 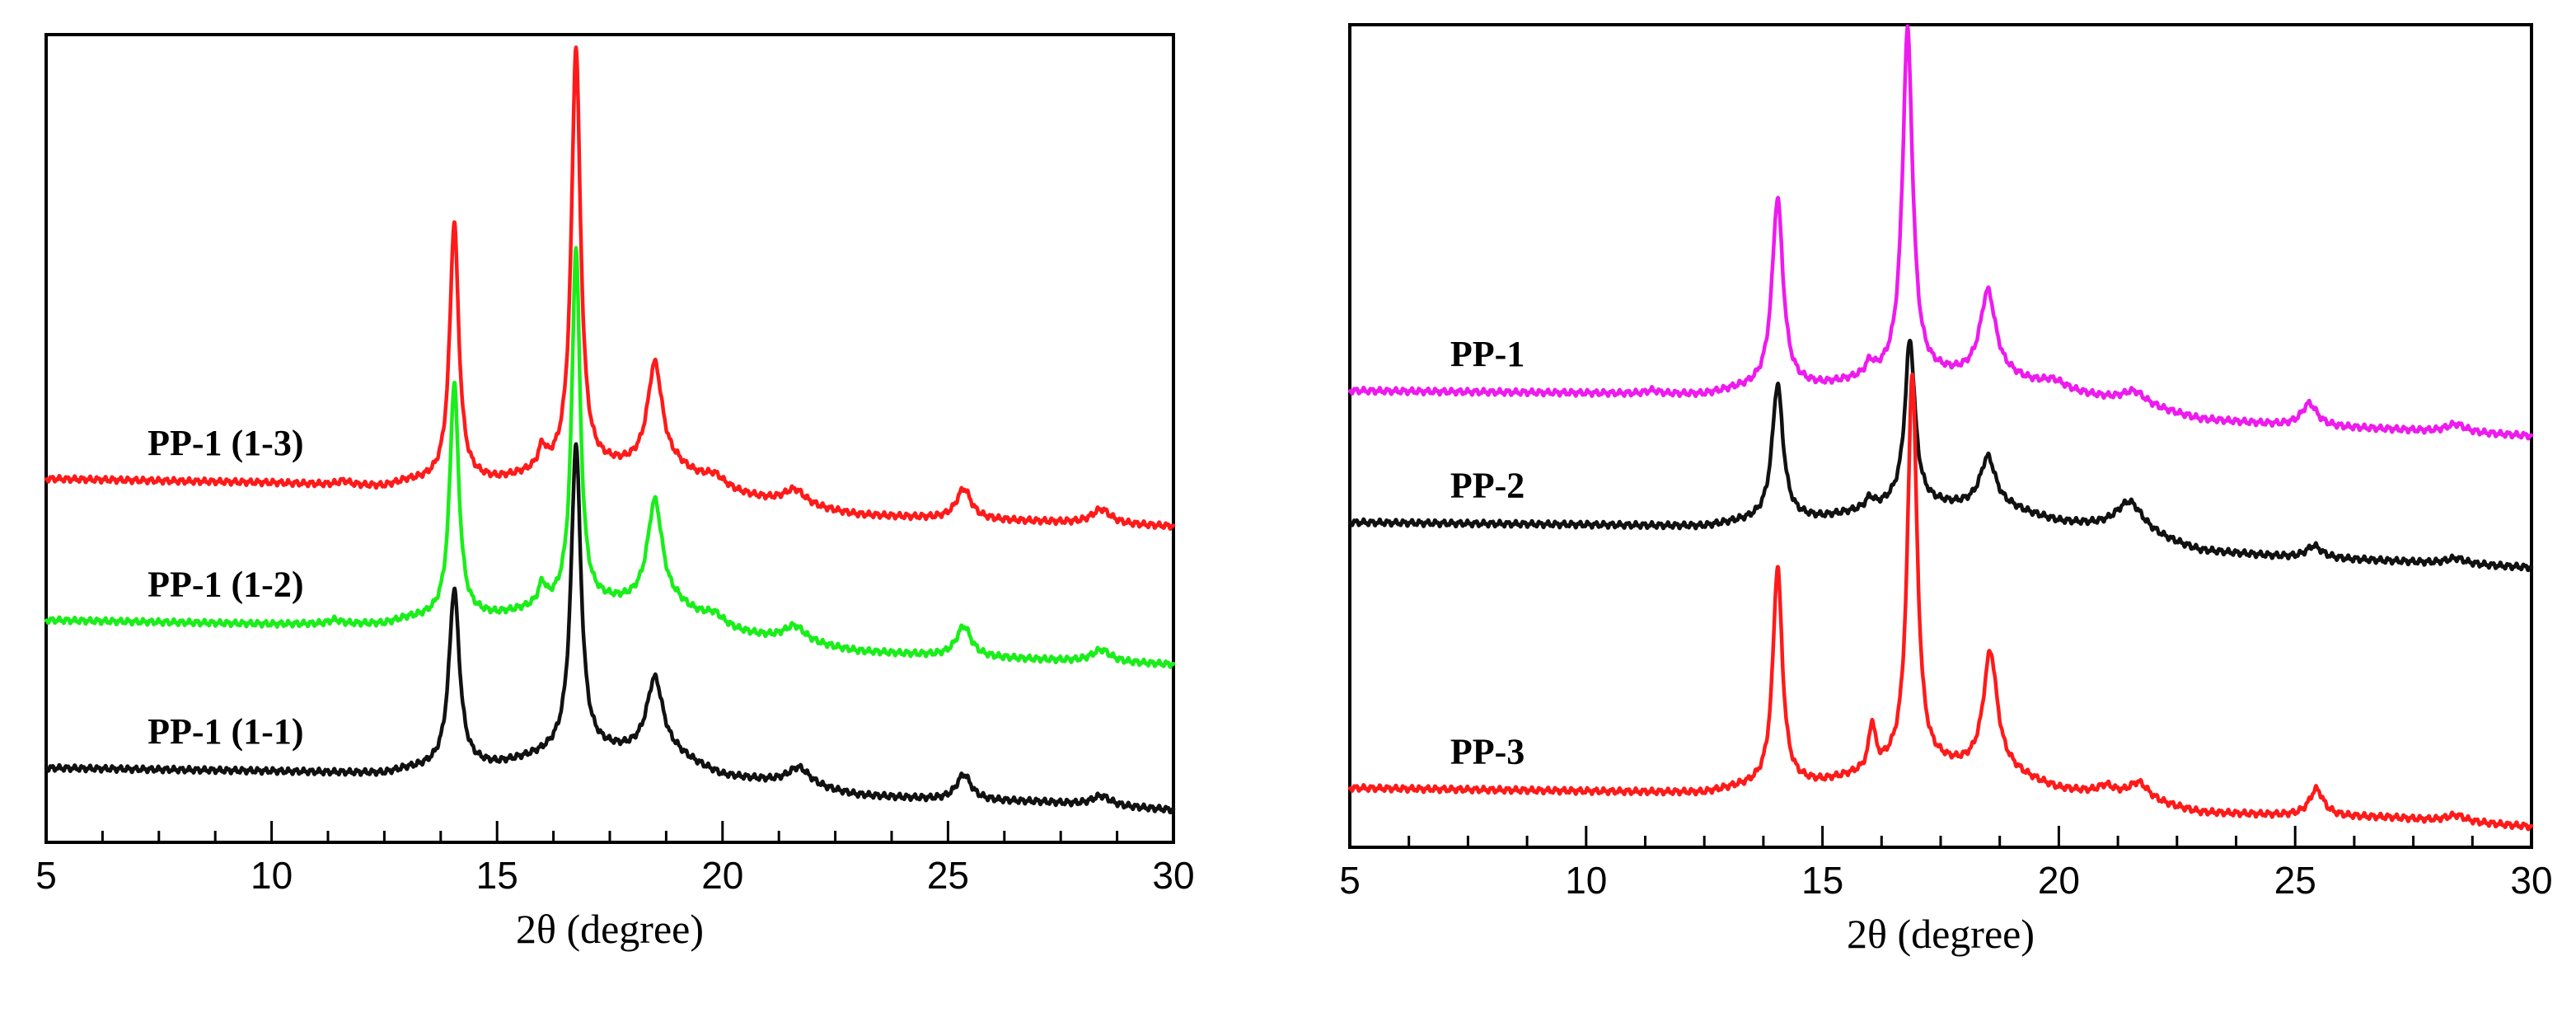 What do you see at coordinates (1487, 354) in the screenshot?
I see `series-label: PP-1` at bounding box center [1487, 354].